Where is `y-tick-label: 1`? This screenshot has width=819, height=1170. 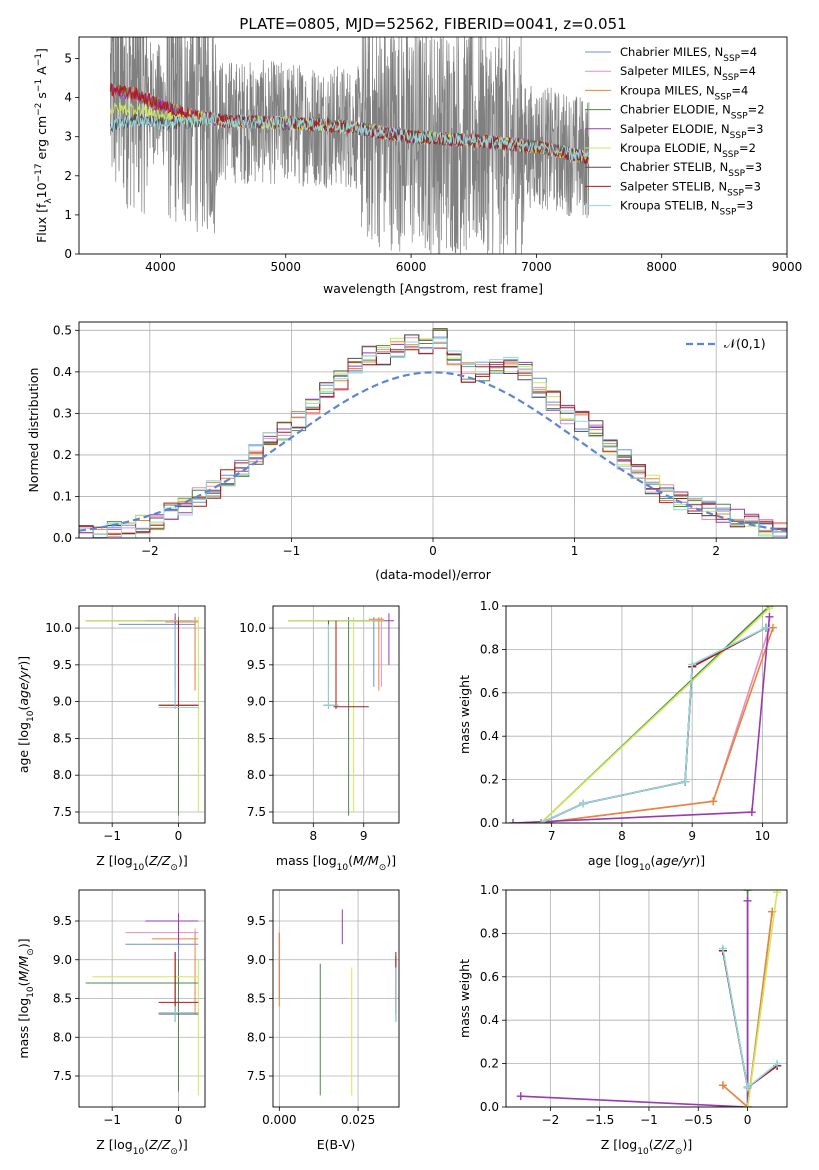 y-tick-label: 1 is located at coordinates (68, 215).